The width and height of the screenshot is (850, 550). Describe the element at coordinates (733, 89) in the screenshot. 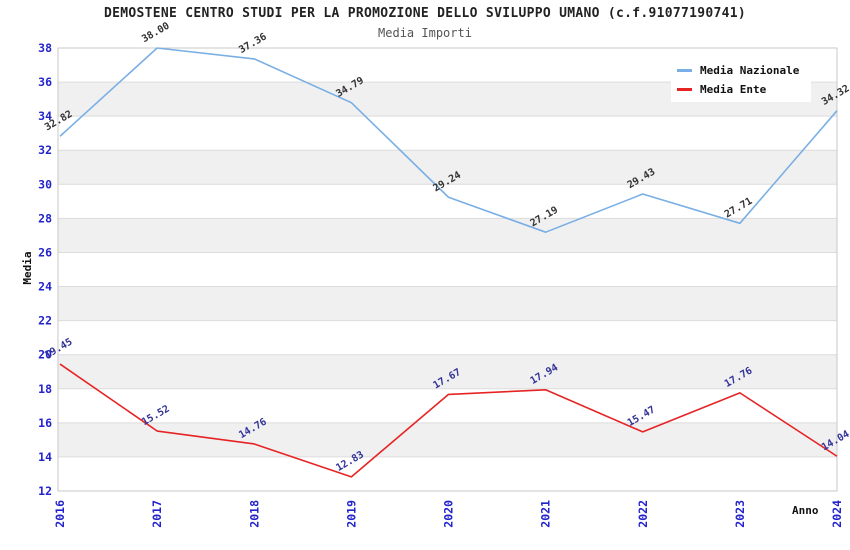

I see `legend-label-media-ente: Media Ente` at that location.